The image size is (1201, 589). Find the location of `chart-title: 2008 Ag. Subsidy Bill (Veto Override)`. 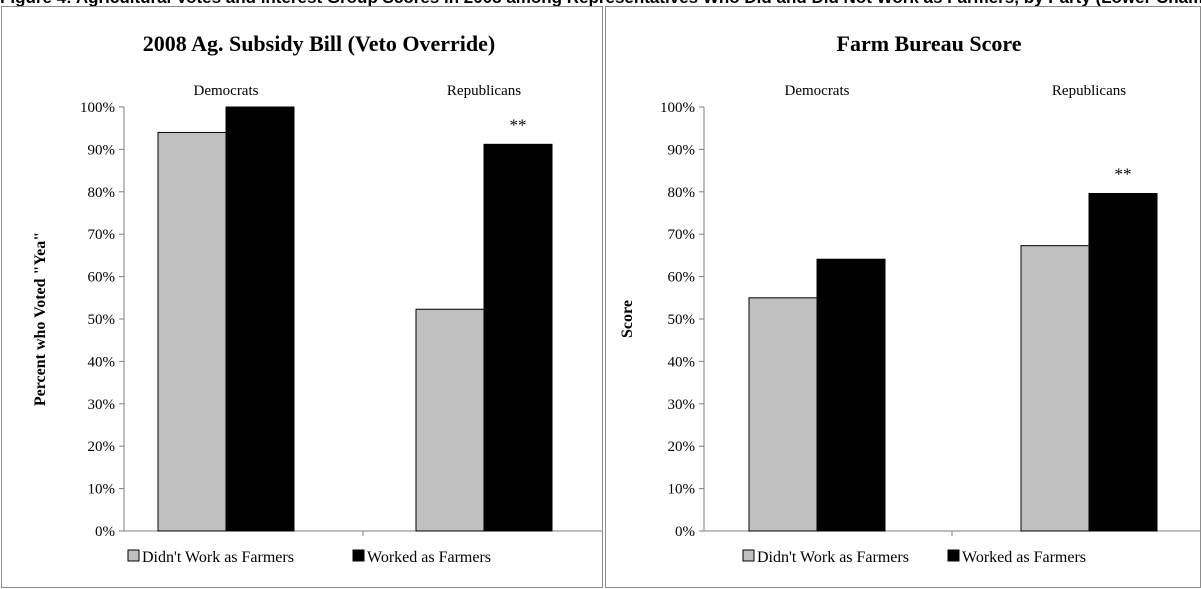

chart-title: 2008 Ag. Subsidy Bill (Veto Override) is located at coordinates (319, 43).